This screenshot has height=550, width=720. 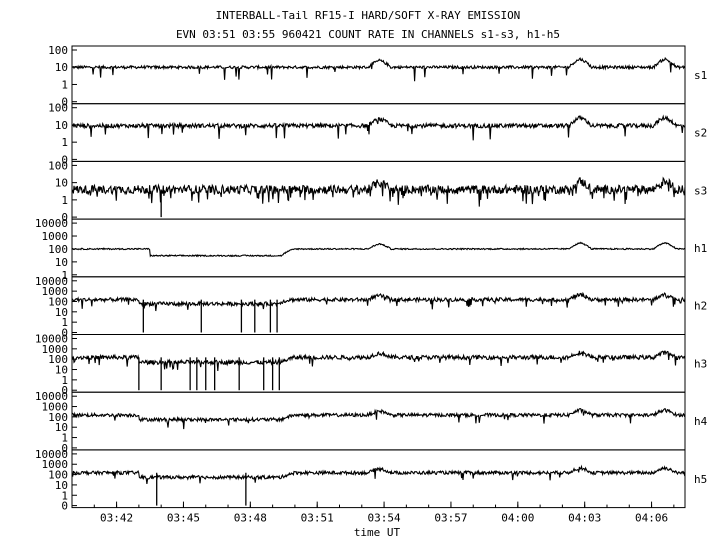 I want to click on x-tick-label: 03:45, so click(x=183, y=518).